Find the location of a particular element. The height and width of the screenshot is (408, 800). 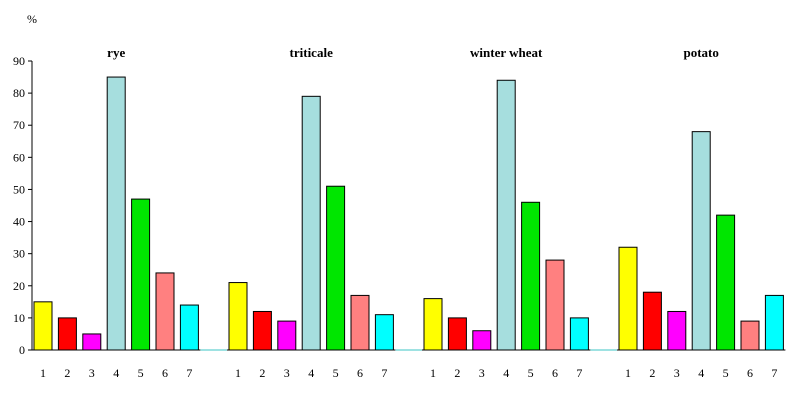

group-label: winter wheat is located at coordinates (506, 52).